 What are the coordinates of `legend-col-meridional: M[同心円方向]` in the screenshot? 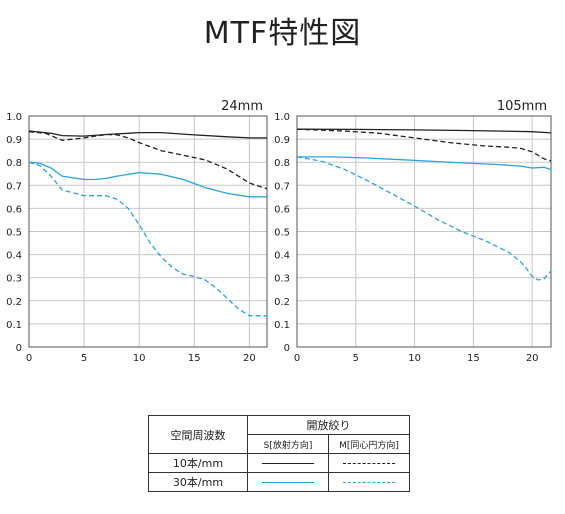 It's located at (369, 444).